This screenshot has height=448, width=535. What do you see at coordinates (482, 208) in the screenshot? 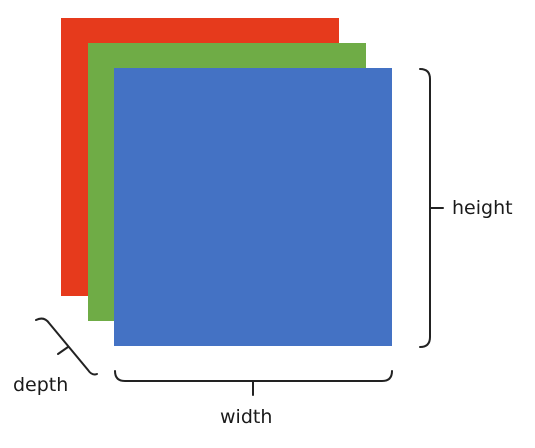
I see `height-label: height` at bounding box center [482, 208].